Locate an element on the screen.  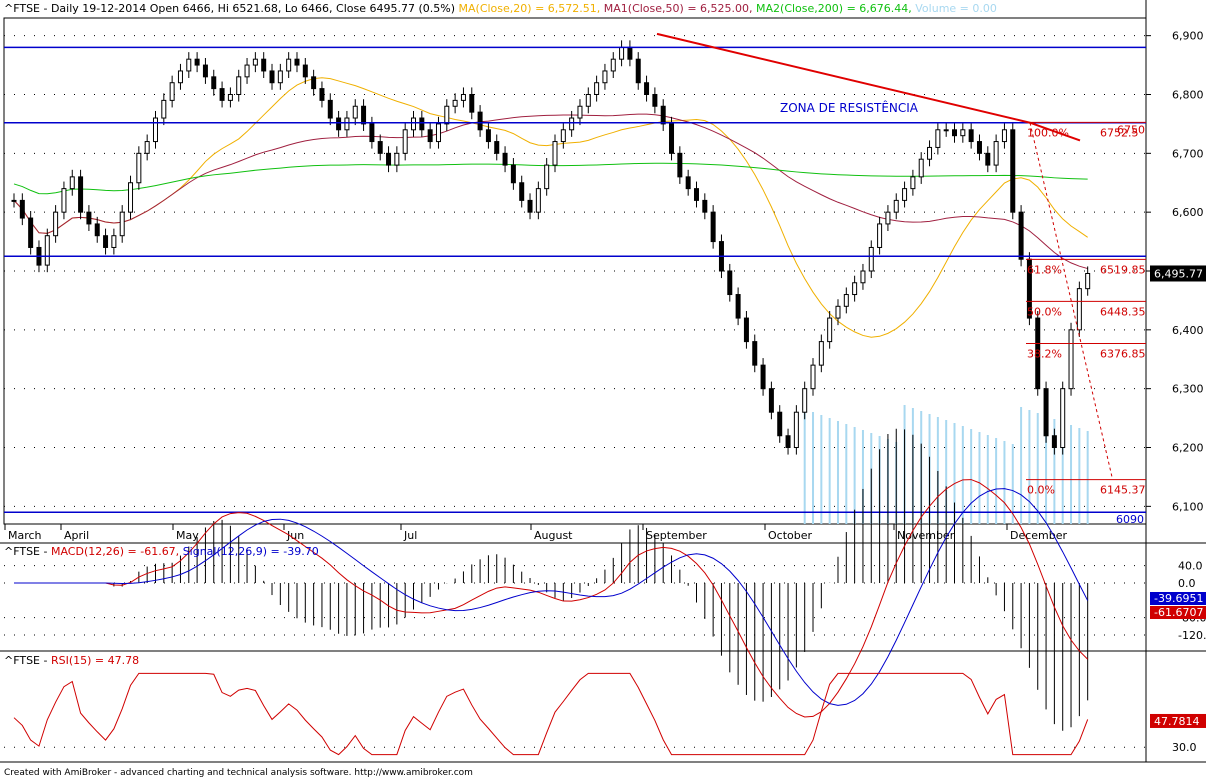
price-tick-label: 6,200 is located at coordinates (1188, 448).